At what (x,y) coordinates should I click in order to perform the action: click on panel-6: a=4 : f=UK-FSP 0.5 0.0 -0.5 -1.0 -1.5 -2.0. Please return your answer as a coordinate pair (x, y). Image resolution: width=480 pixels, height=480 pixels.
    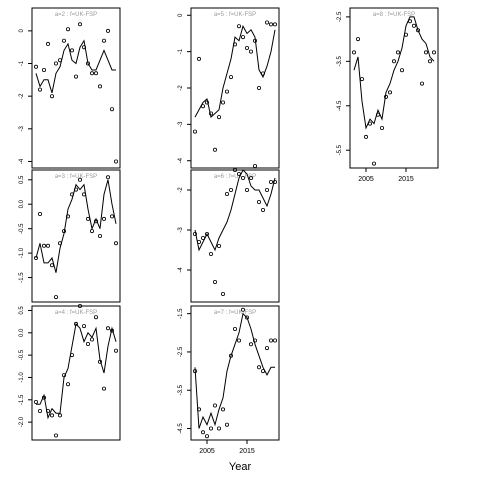
    Looking at the image, I should click on (70, 372).